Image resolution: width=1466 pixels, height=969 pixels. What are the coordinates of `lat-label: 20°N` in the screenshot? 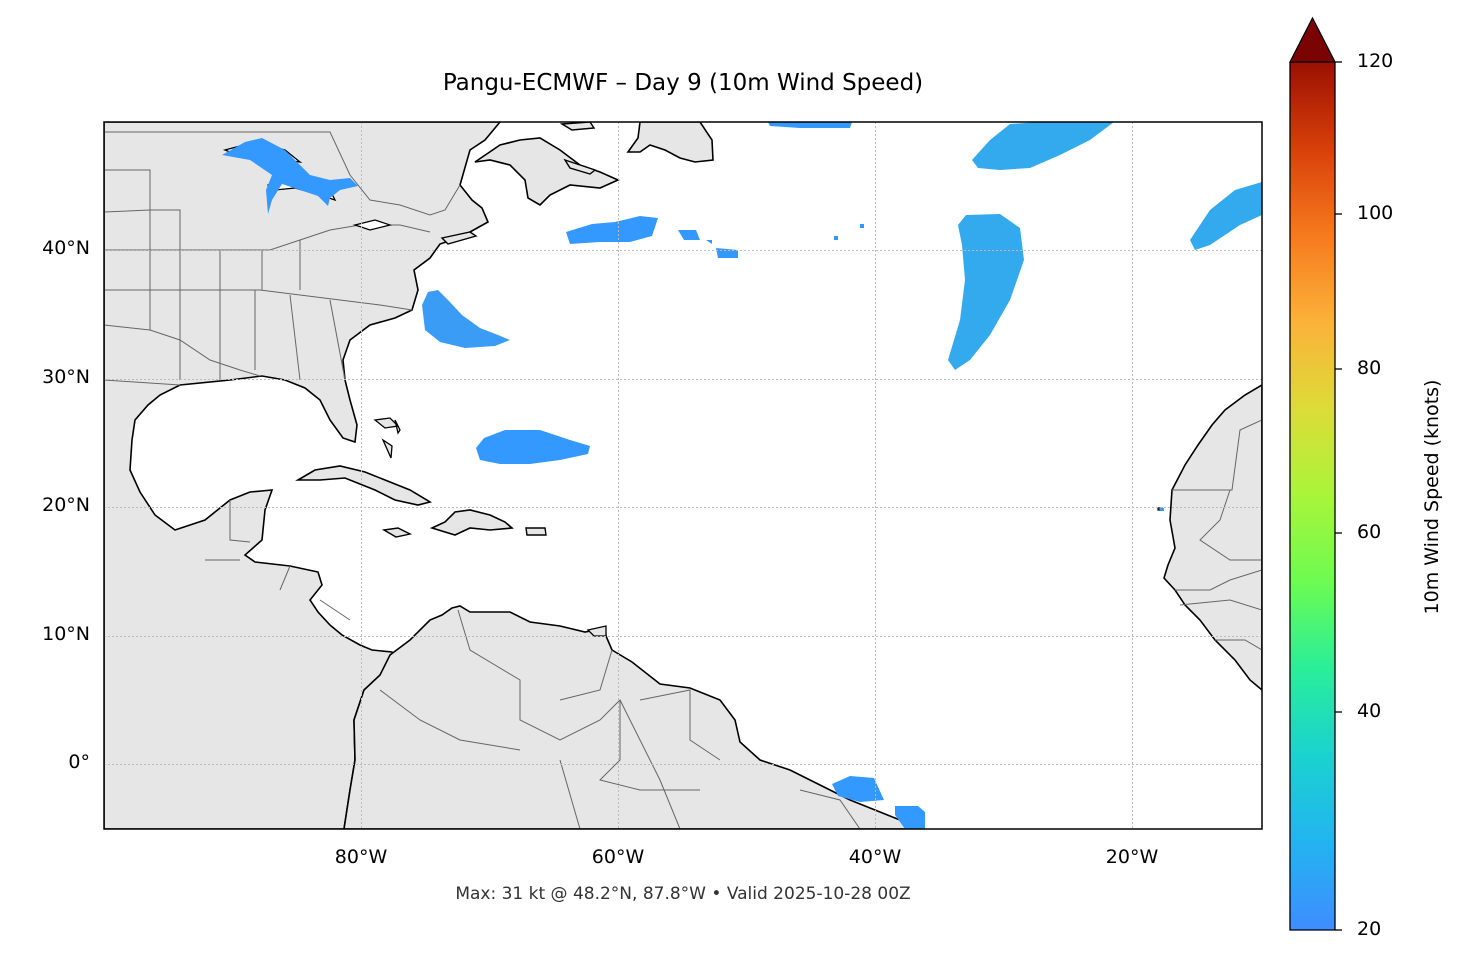 It's located at (66, 505).